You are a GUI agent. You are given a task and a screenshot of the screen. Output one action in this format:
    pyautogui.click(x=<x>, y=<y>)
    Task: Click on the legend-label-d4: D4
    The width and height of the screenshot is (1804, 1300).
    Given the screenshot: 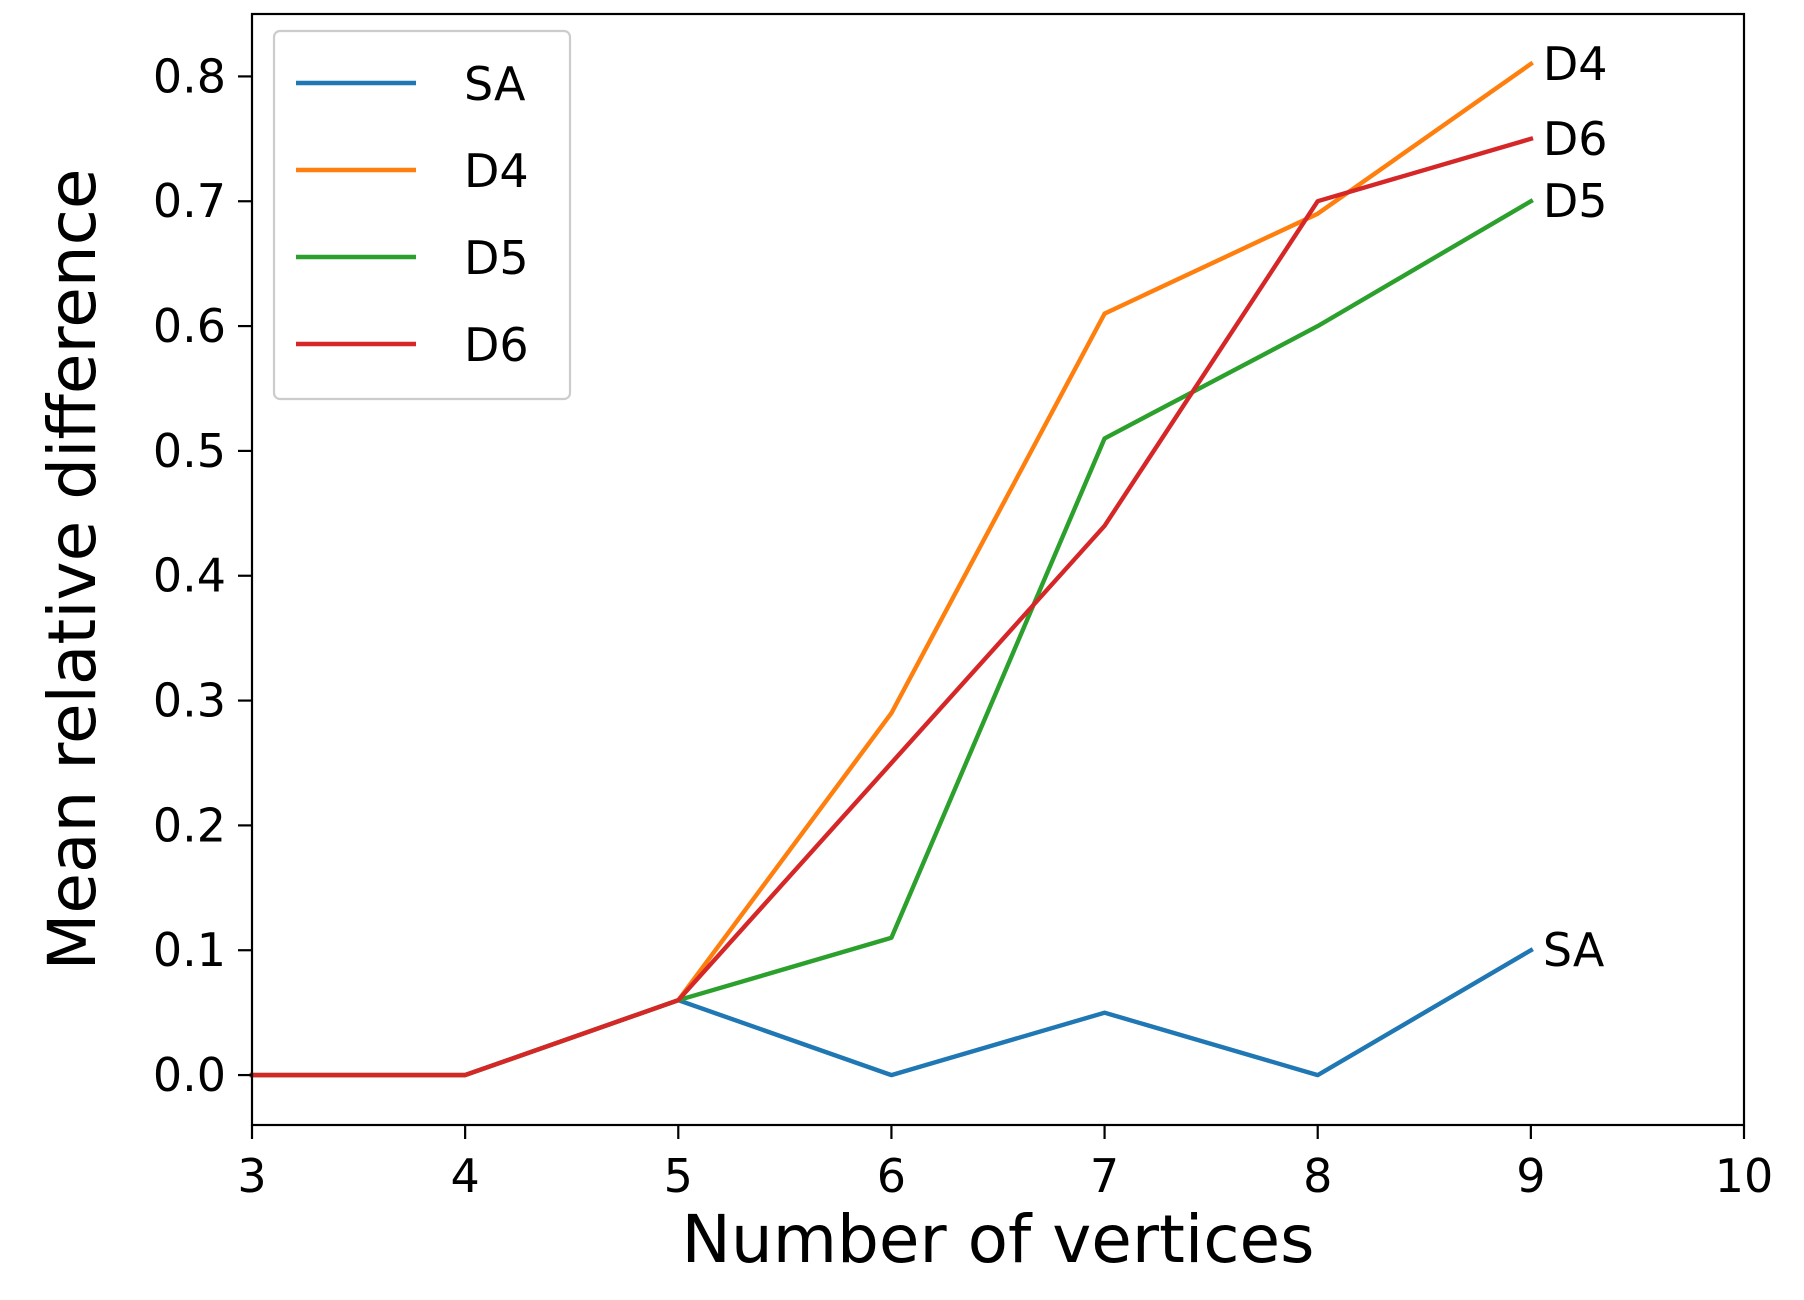 What is the action you would take?
    pyautogui.click(x=496, y=171)
    